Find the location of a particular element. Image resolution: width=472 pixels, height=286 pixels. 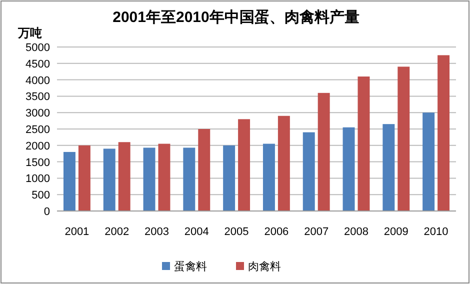

xtick: 2003 is located at coordinates (156, 232).